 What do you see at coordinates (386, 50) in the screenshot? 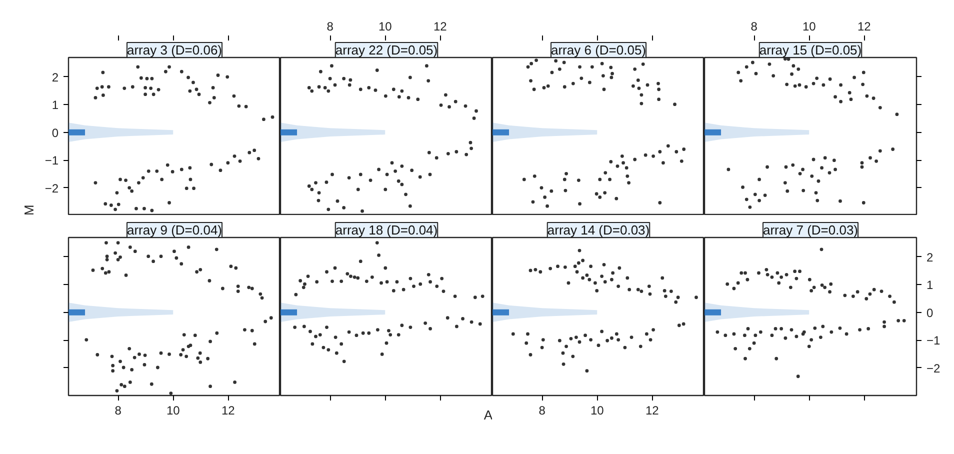
I see `chart-title: array 22 (D=0.05)` at bounding box center [386, 50].